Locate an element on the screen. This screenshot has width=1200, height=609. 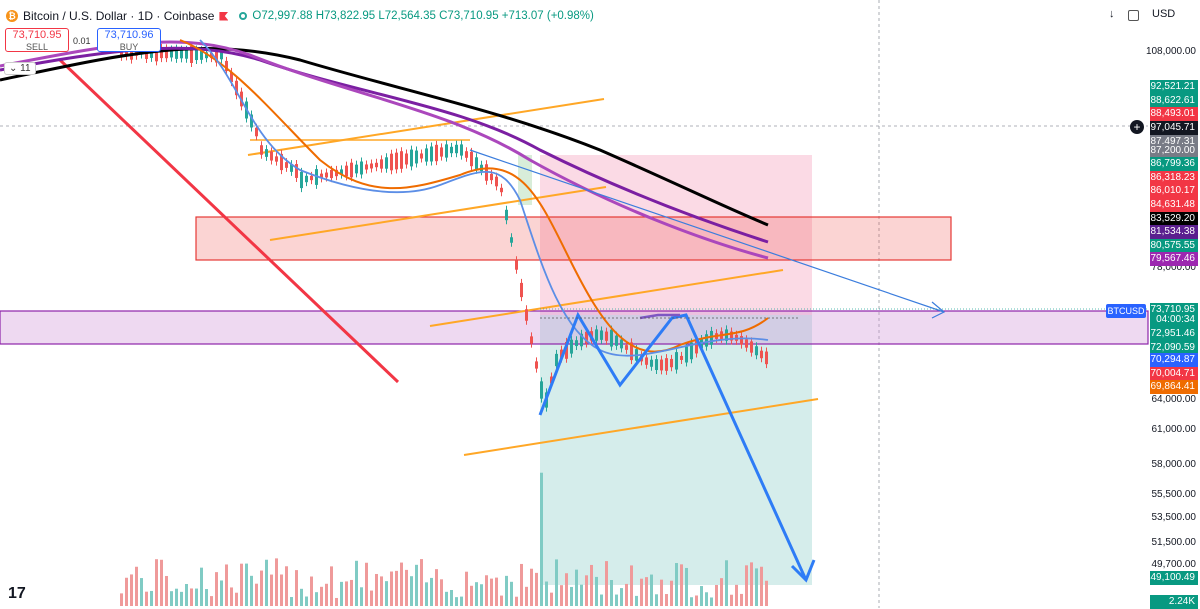
price-label: 83,529.20 is located at coordinates (1174, 219).